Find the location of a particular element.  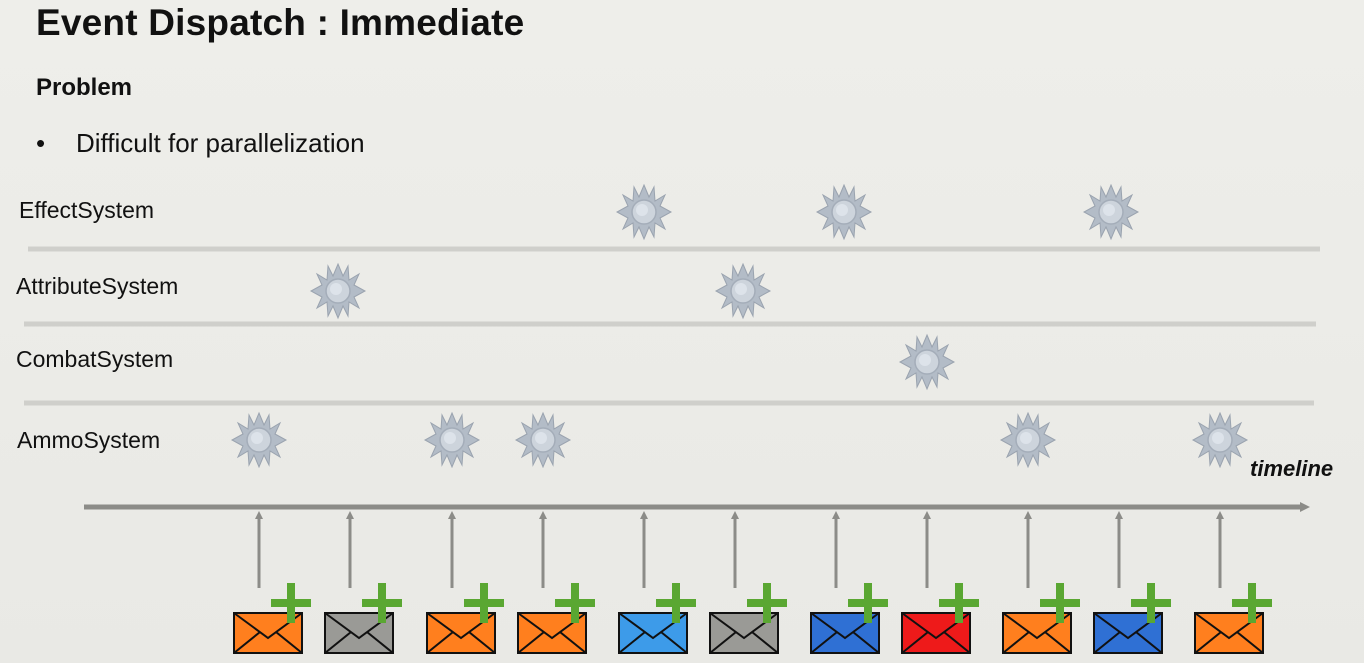

system-label-combat: CombatSystem is located at coordinates (95, 359).